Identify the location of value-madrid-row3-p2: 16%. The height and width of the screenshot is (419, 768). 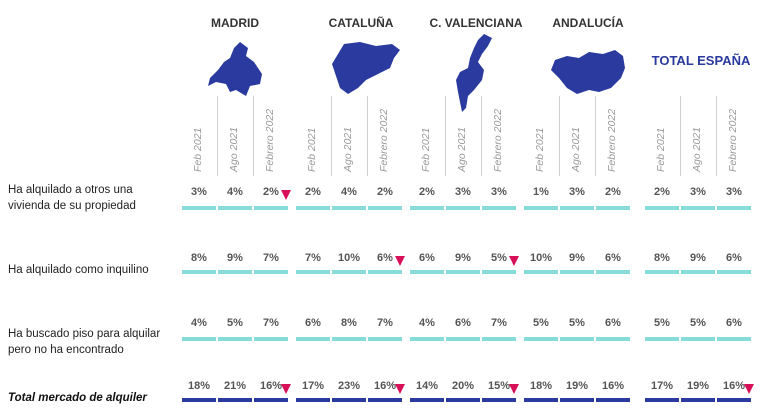
(271, 386).